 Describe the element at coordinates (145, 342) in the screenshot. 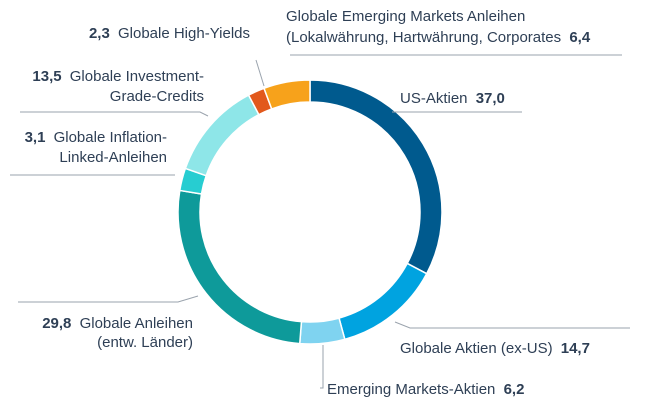

I see `label-global-bonds-line2: (entw. Länder)` at that location.